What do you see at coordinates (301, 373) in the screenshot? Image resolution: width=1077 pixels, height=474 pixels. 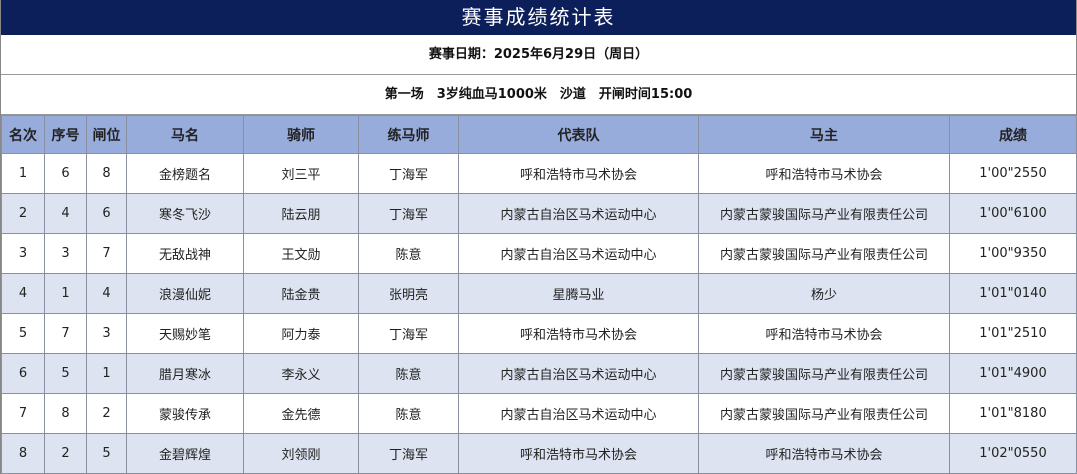 I see `table-cell: 李永义` at bounding box center [301, 373].